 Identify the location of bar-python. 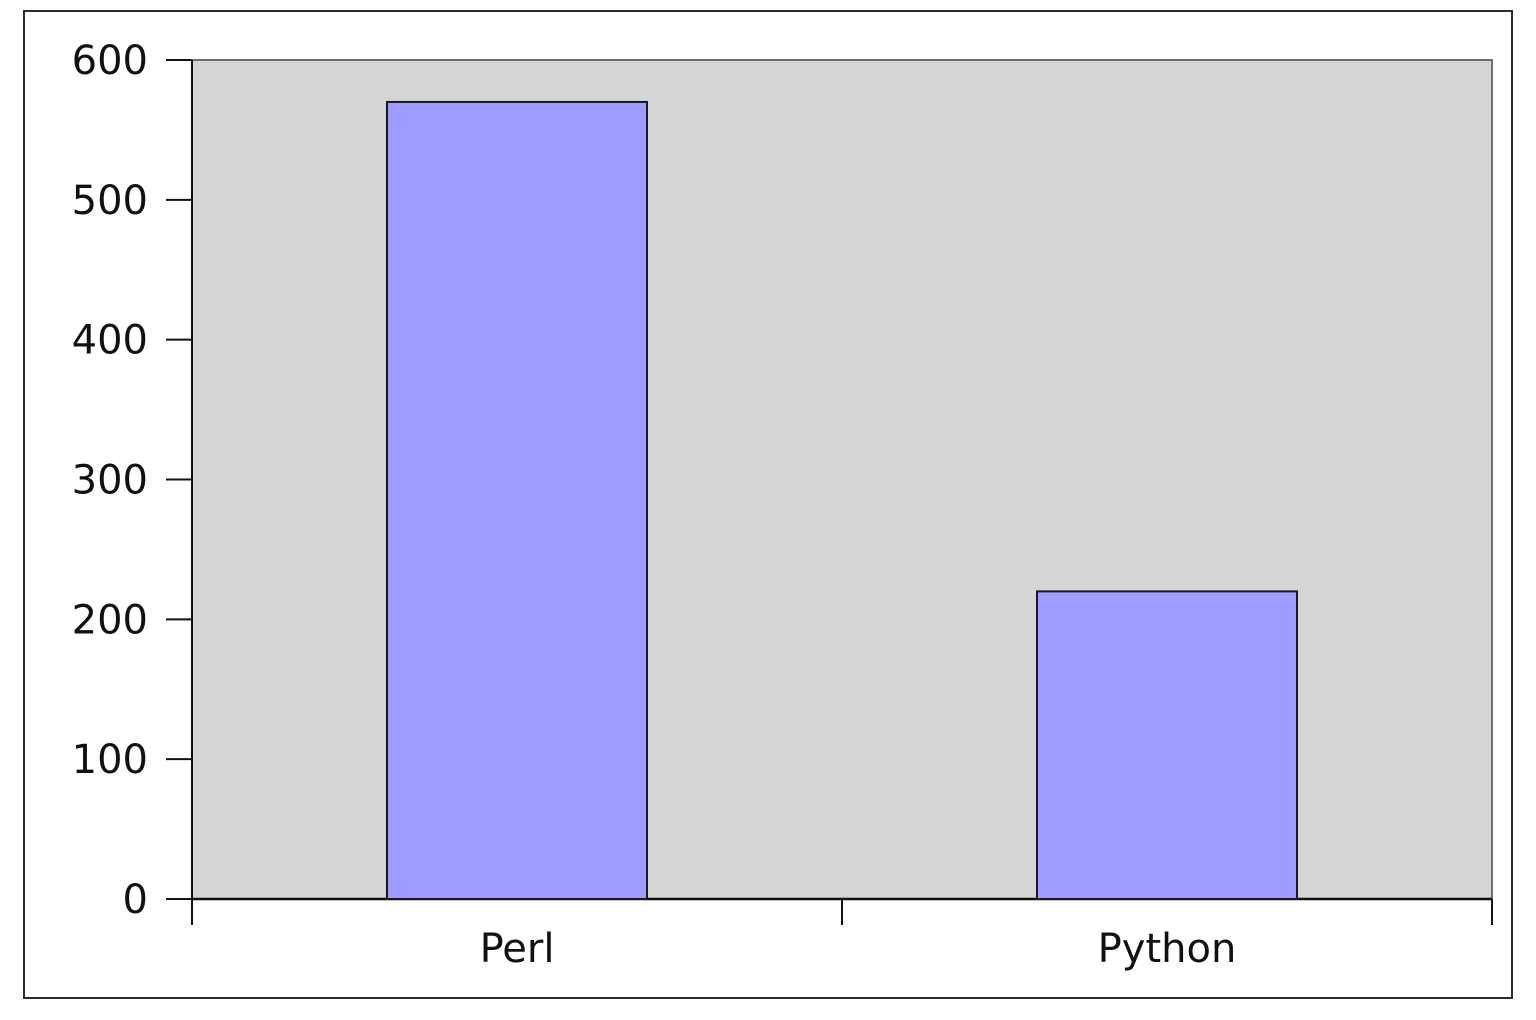
(1167, 745).